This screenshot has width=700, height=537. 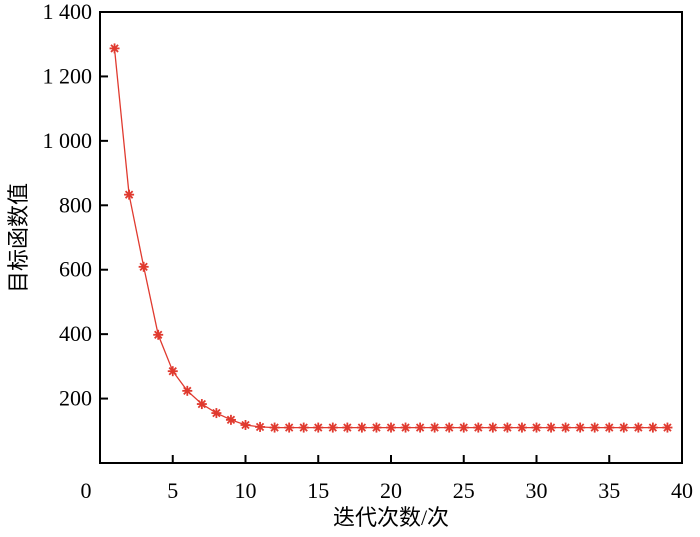 I want to click on x-tick-label: 30, so click(x=537, y=490).